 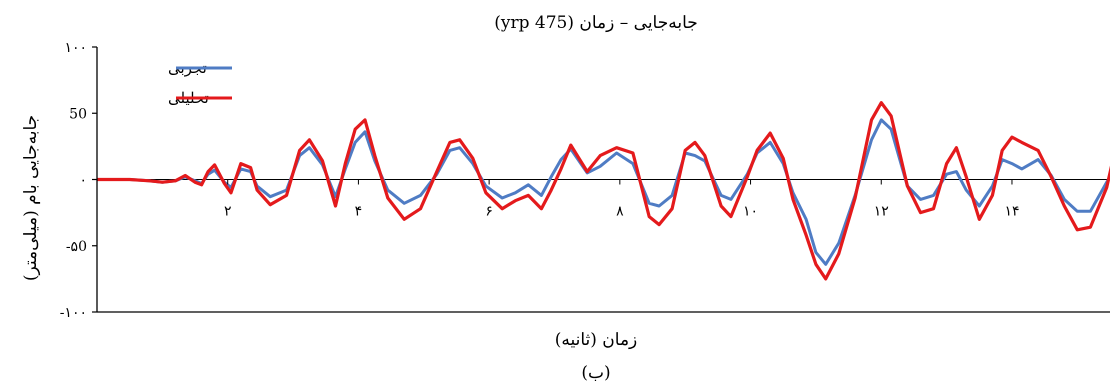 I want to click on y-tick-label: -۵0, so click(x=76, y=247).